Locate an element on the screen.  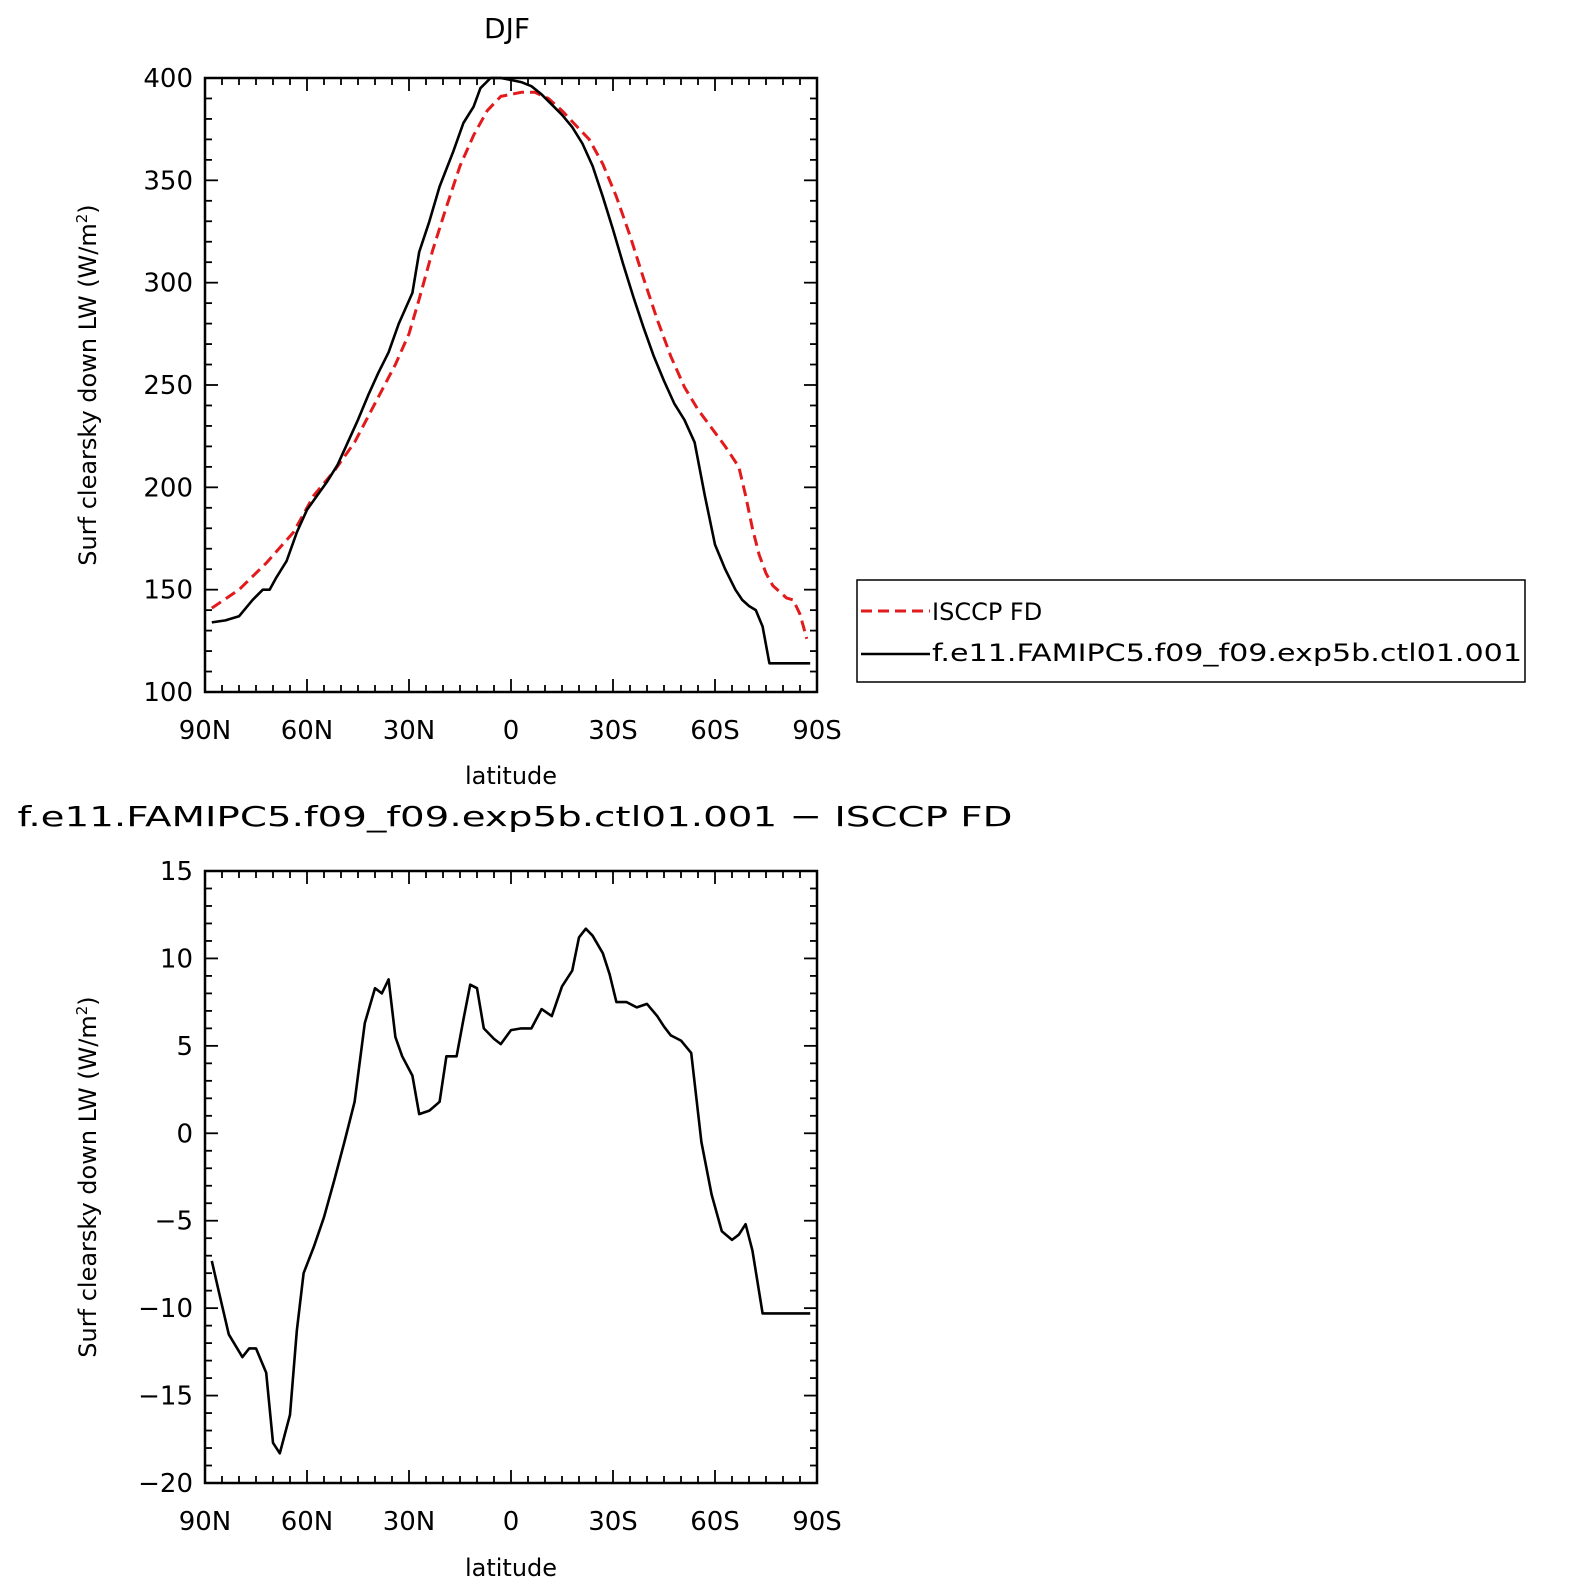
y-tick-label: 300 is located at coordinates (168, 284).